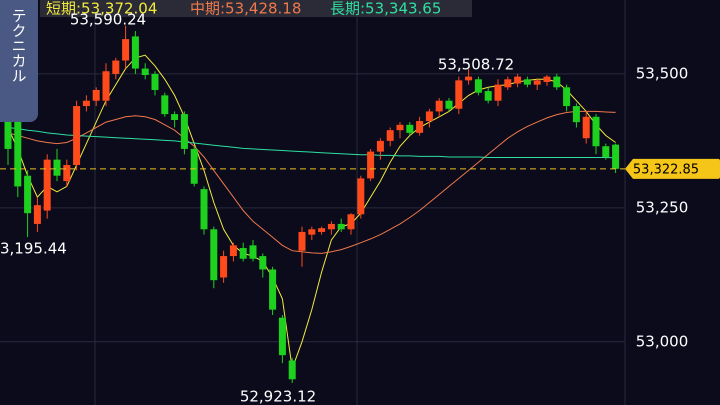  Describe the element at coordinates (101, 9) in the screenshot. I see `legend-entry: 短期:53,372.04` at that location.